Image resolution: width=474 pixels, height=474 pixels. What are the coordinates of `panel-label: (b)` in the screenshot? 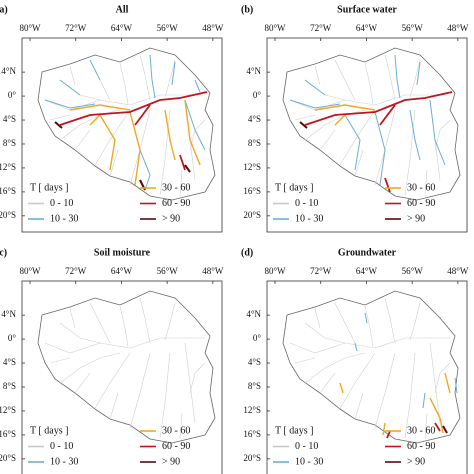 It's located at (247, 9).